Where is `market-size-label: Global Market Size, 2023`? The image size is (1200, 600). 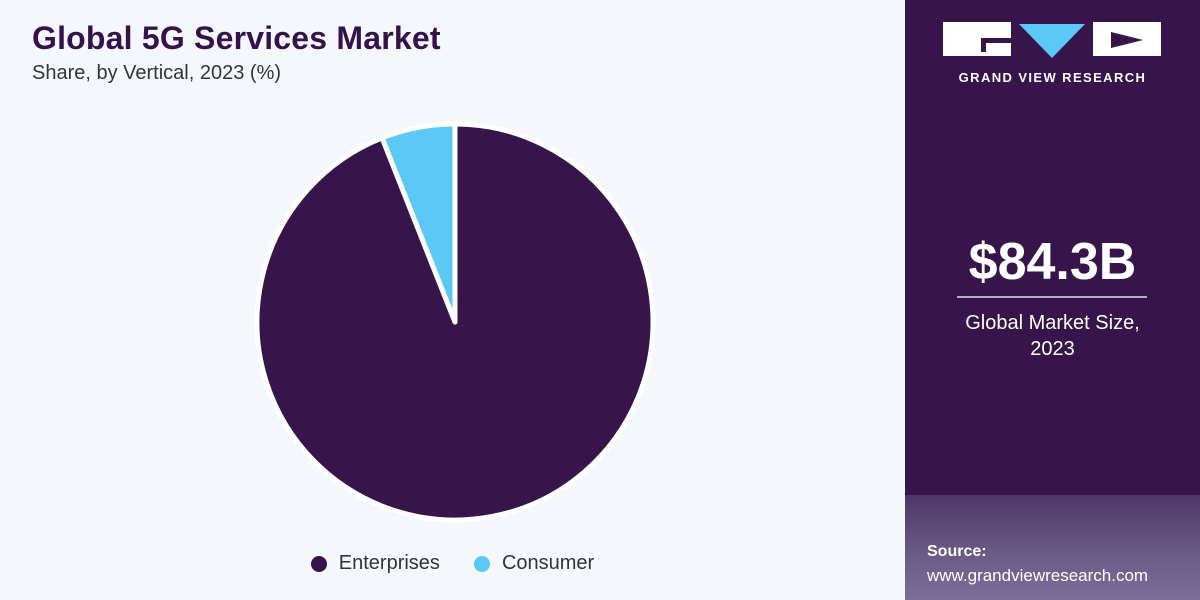 market-size-label: Global Market Size, 2023 is located at coordinates (1052, 336).